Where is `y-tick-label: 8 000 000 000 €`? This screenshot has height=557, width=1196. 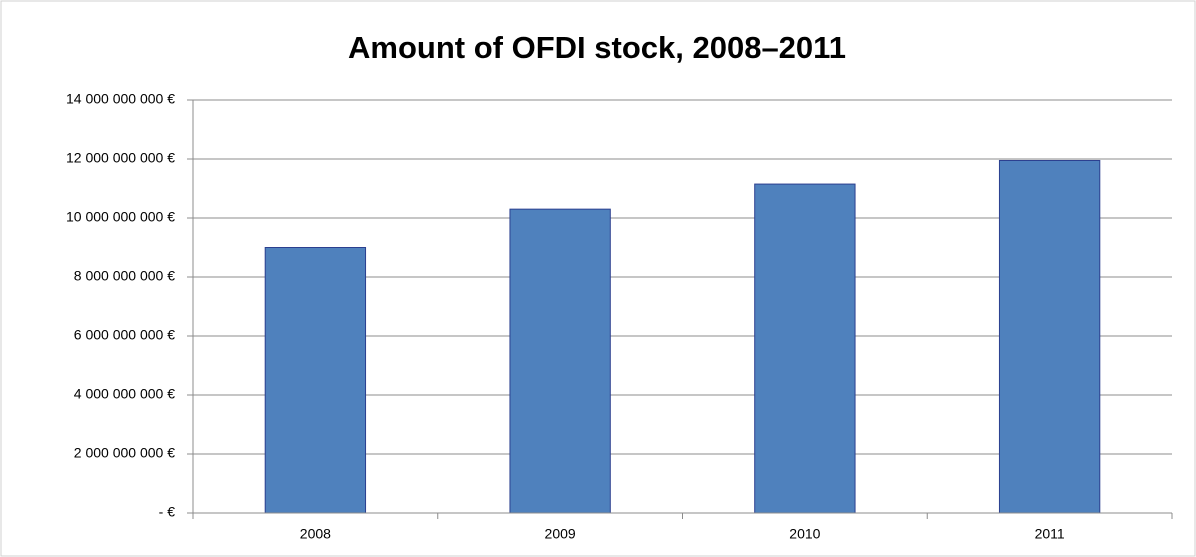
y-tick-label: 8 000 000 000 € is located at coordinates (124, 276).